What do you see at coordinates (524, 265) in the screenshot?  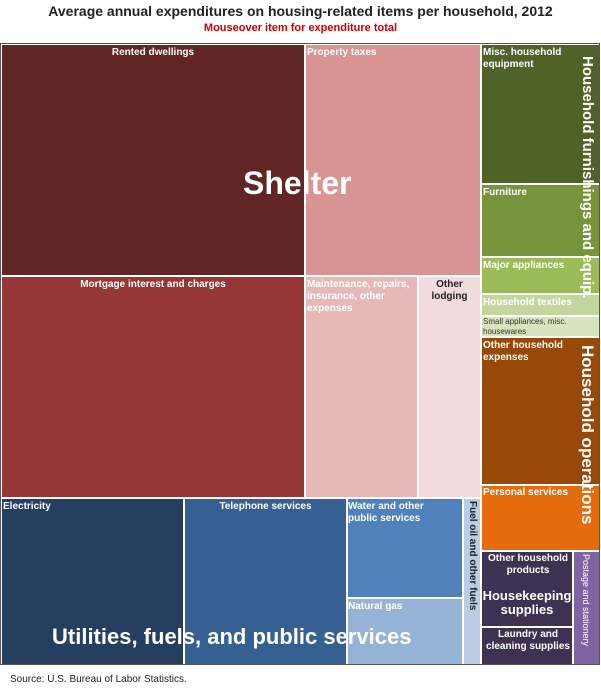 I see `cell-label-major-appliances: Major appliances` at bounding box center [524, 265].